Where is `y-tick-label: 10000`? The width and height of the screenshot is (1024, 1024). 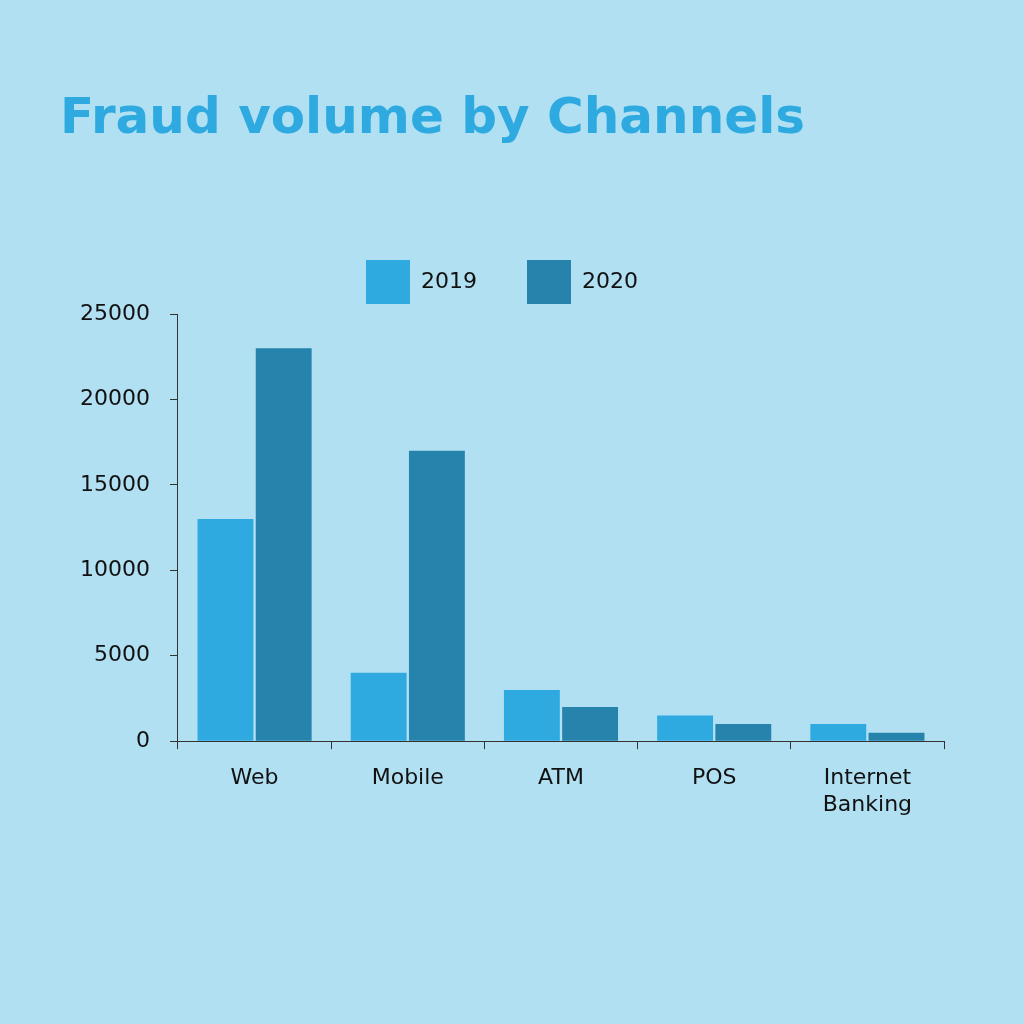 y-tick-label: 10000 is located at coordinates (114, 569).